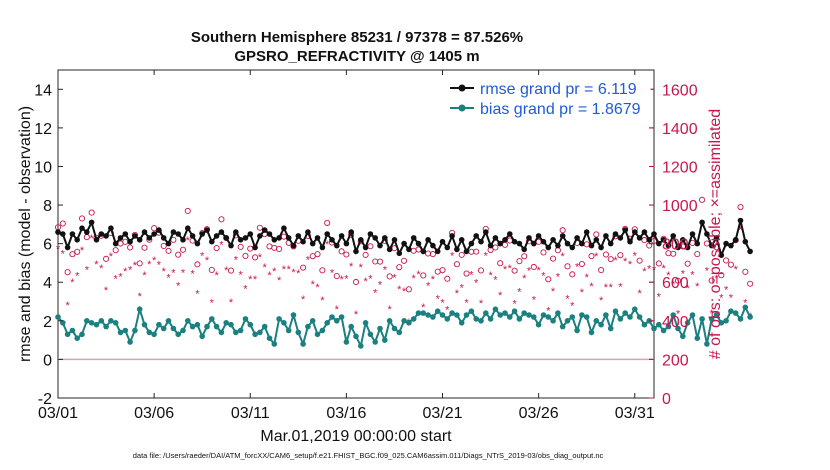  I want to click on x-tick-label: 03/16, so click(346, 413).